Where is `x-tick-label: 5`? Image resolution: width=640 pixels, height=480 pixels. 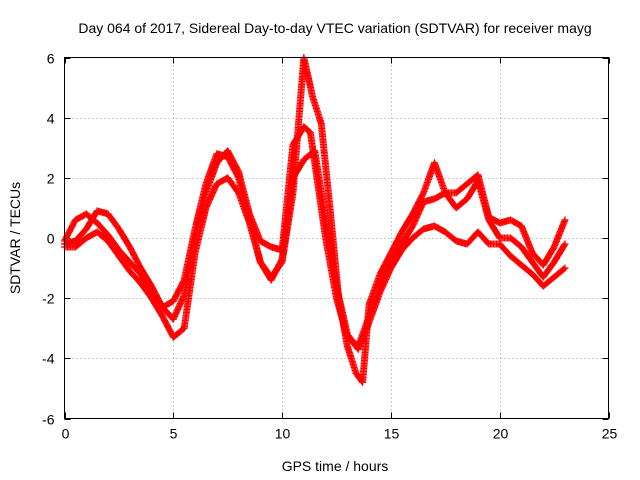 x-tick-label: 5 is located at coordinates (174, 434).